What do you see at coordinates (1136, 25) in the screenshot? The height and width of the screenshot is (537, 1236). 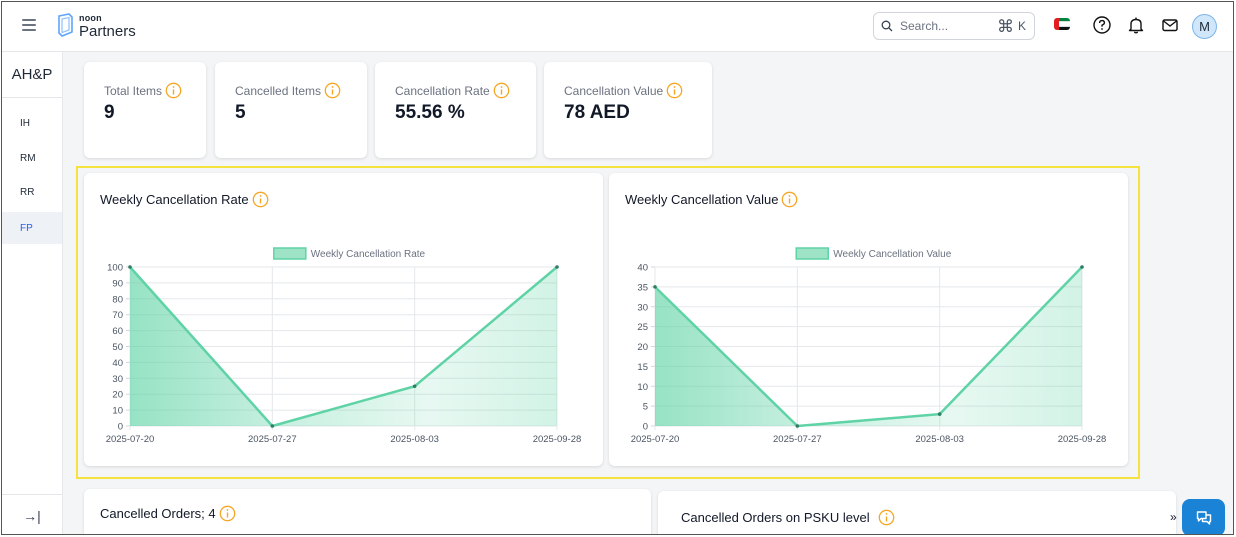 I see `bell-icon` at bounding box center [1136, 25].